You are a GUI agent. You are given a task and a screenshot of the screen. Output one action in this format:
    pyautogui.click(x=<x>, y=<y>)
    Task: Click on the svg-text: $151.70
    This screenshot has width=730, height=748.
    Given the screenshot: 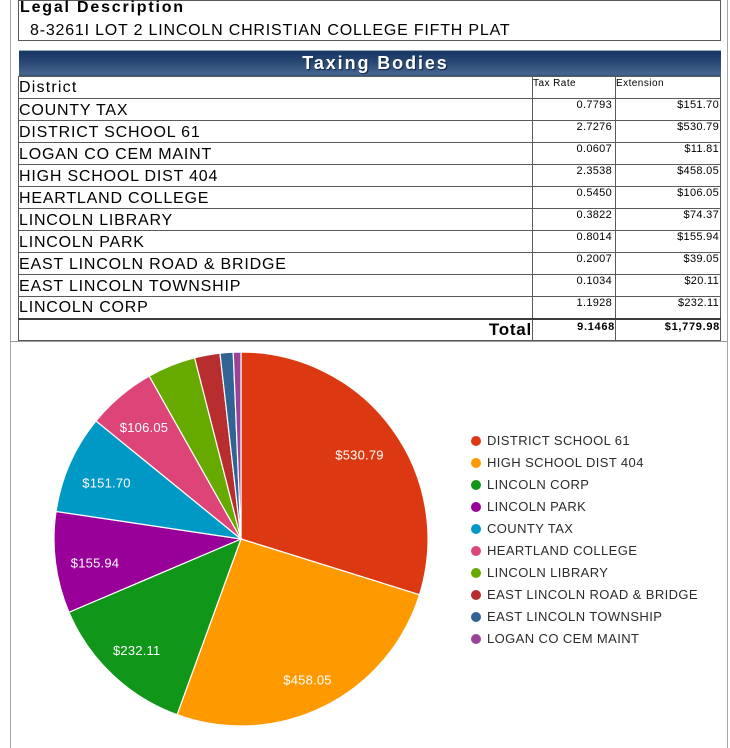 What is the action you would take?
    pyautogui.click(x=106, y=483)
    